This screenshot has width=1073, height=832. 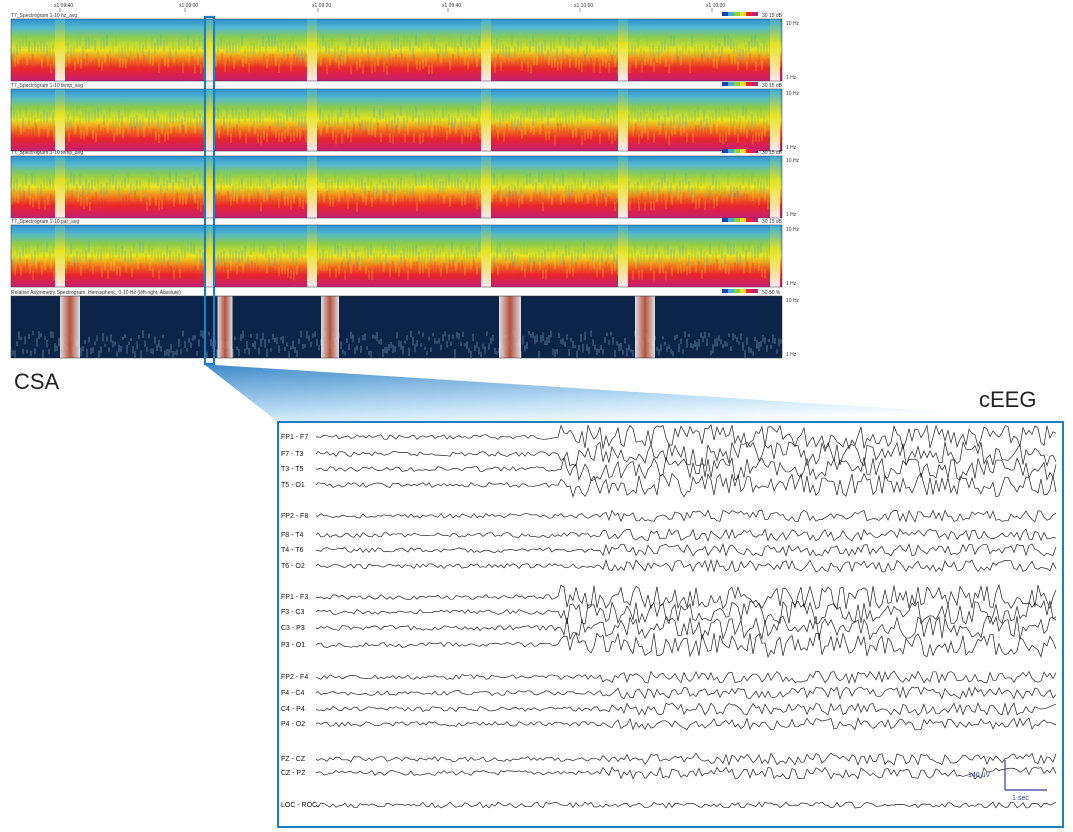 I want to click on channel-label: FZ - CZ, so click(x=293, y=759).